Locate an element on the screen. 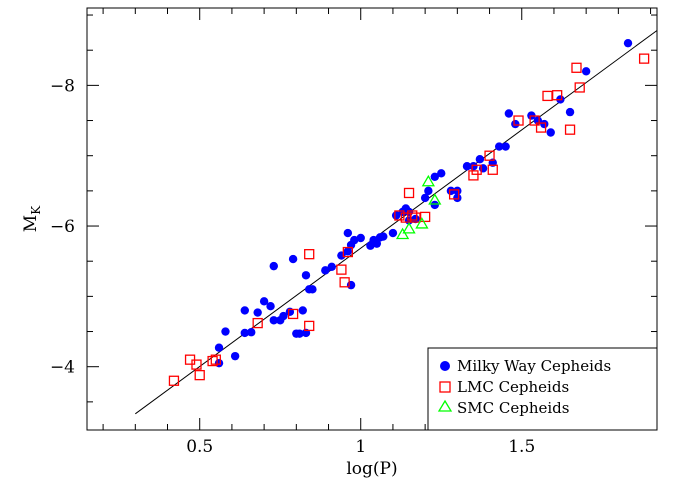 This screenshot has width=678, height=488. legend-box is located at coordinates (542, 389).